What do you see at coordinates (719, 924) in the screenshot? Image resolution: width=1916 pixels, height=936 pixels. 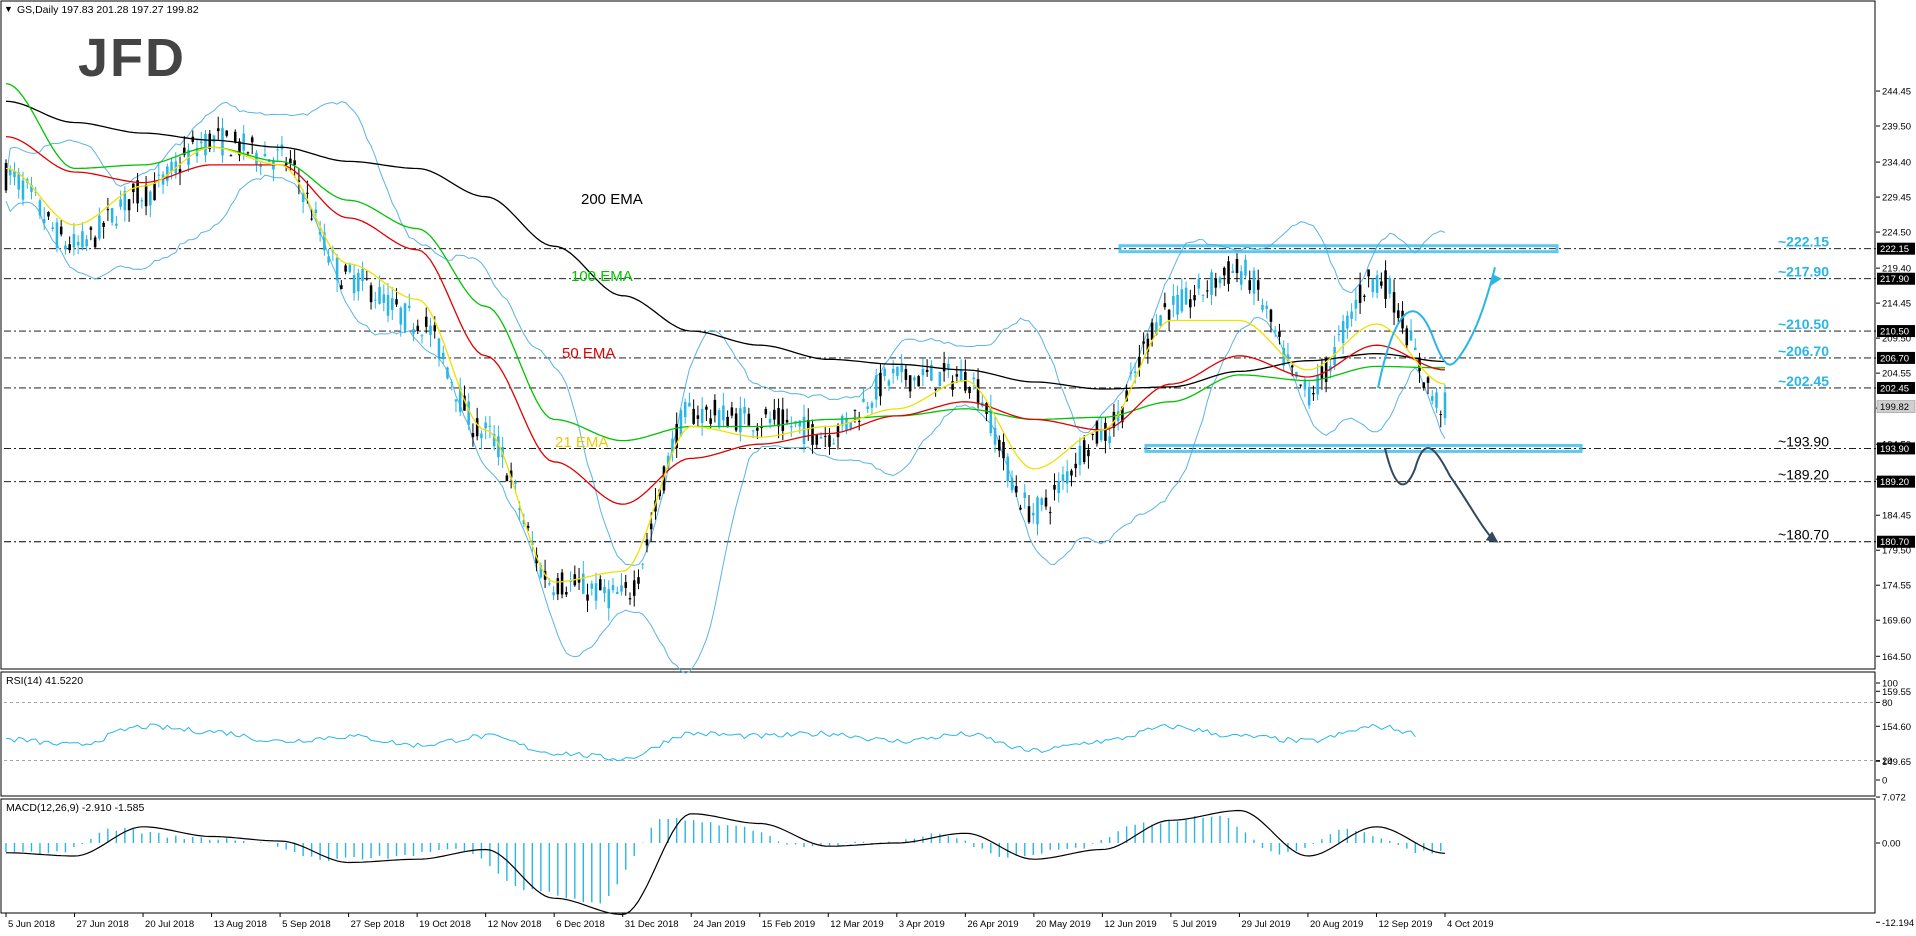 I see `date-axis-label: 24 Jan 2019` at bounding box center [719, 924].